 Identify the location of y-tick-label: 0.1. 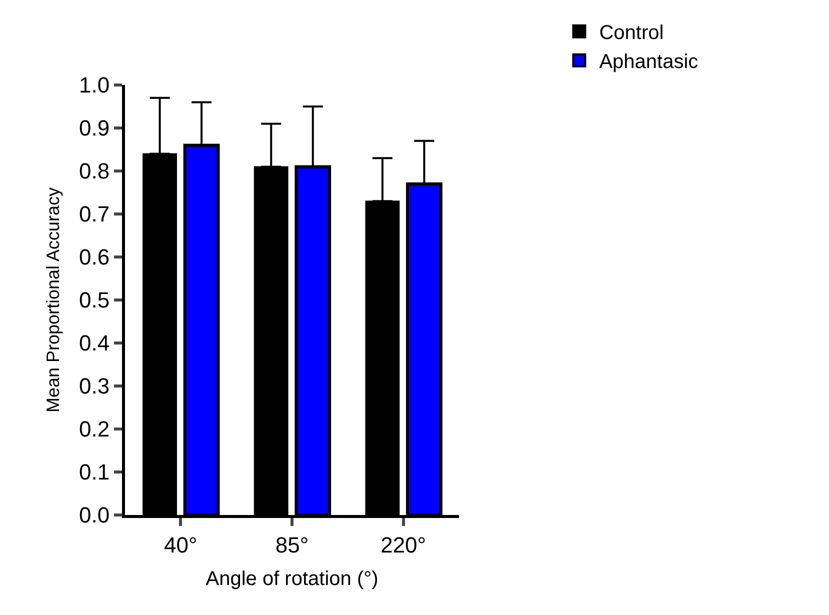
(94, 472).